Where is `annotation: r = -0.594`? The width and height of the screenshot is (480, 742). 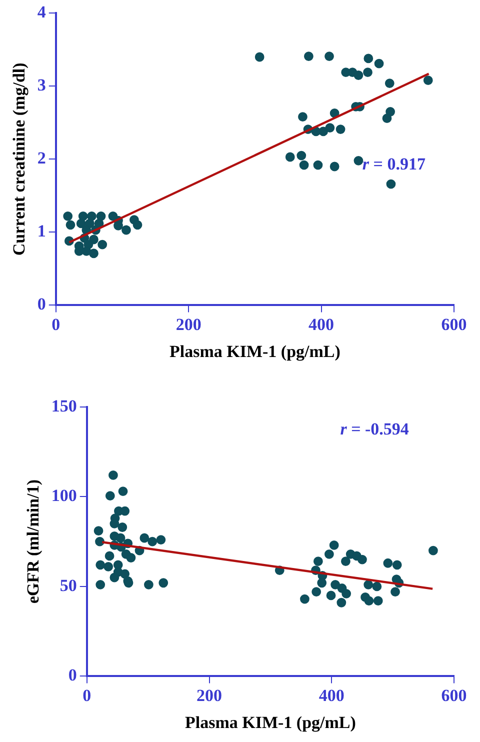 annotation: r = -0.594 is located at coordinates (375, 428).